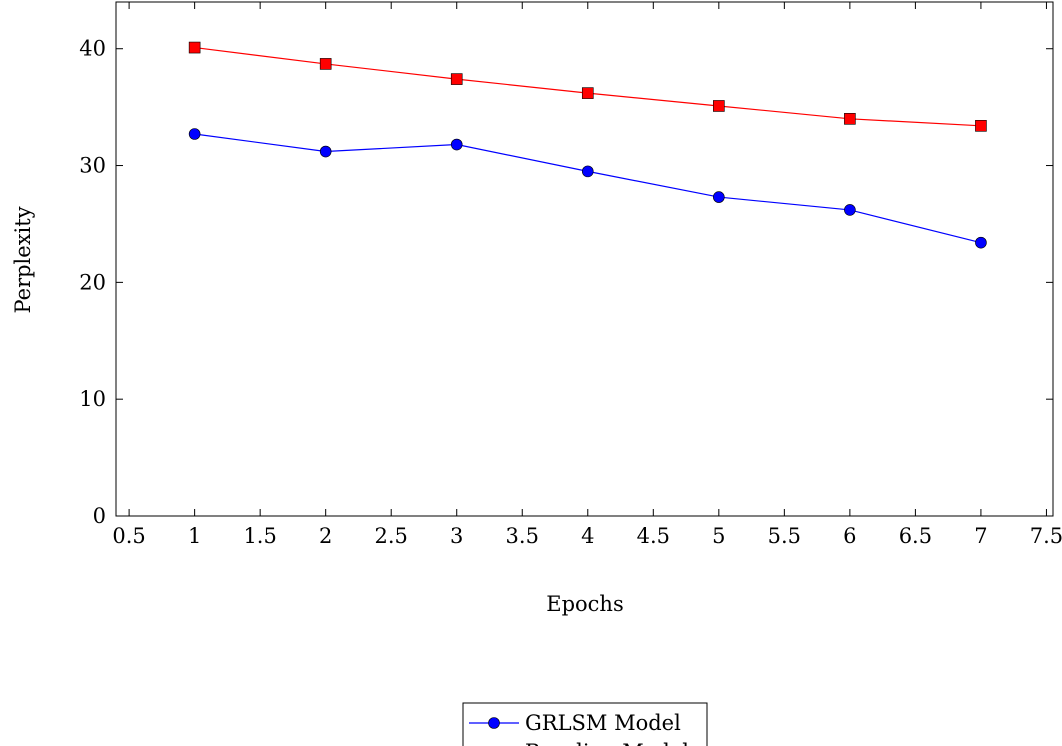 The width and height of the screenshot is (1062, 746). Describe the element at coordinates (587, 536) in the screenshot. I see `x-tick-label: 4` at that location.